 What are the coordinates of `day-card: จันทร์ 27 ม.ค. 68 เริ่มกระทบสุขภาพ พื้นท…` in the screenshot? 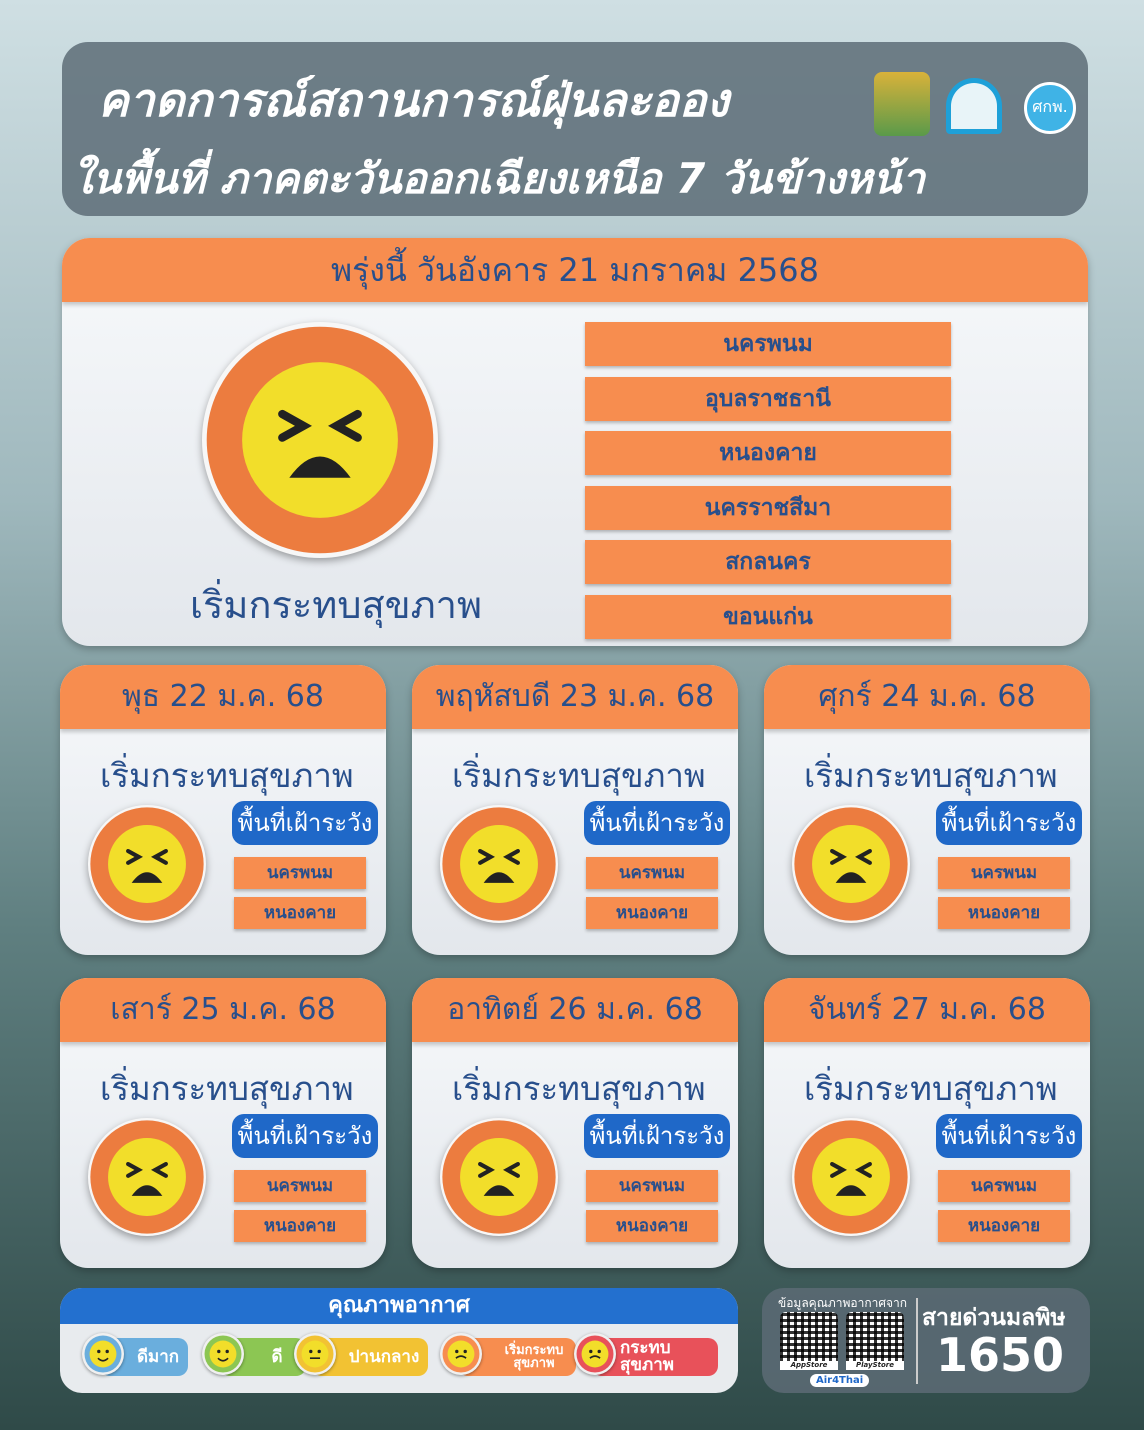 It's located at (927, 1123).